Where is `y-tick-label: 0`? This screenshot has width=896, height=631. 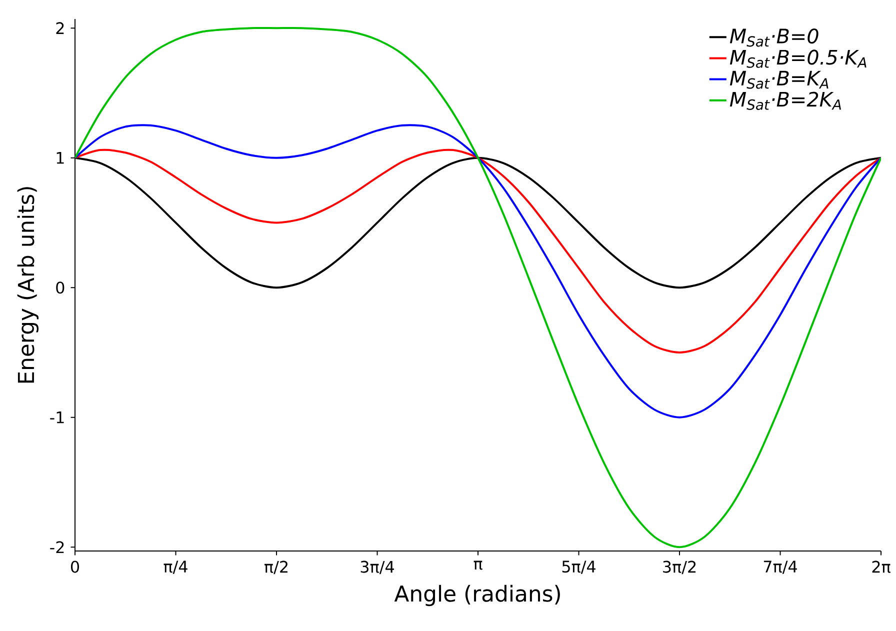 y-tick-label: 0 is located at coordinates (60, 288).